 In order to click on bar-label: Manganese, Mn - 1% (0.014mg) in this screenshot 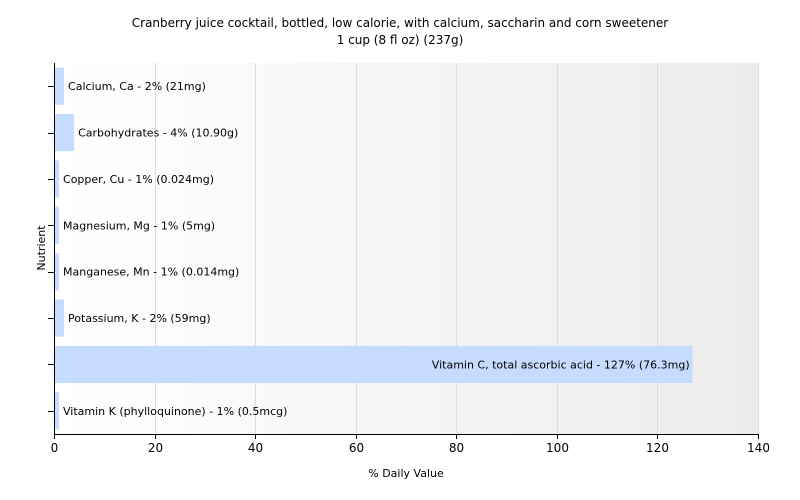, I will do `click(151, 272)`.